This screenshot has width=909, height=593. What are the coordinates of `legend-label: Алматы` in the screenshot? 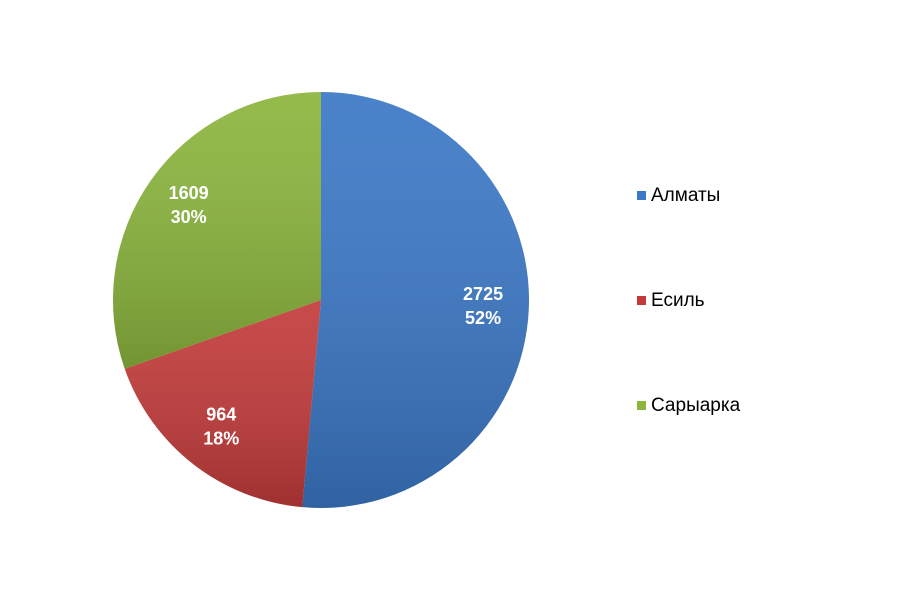 It's located at (685, 195).